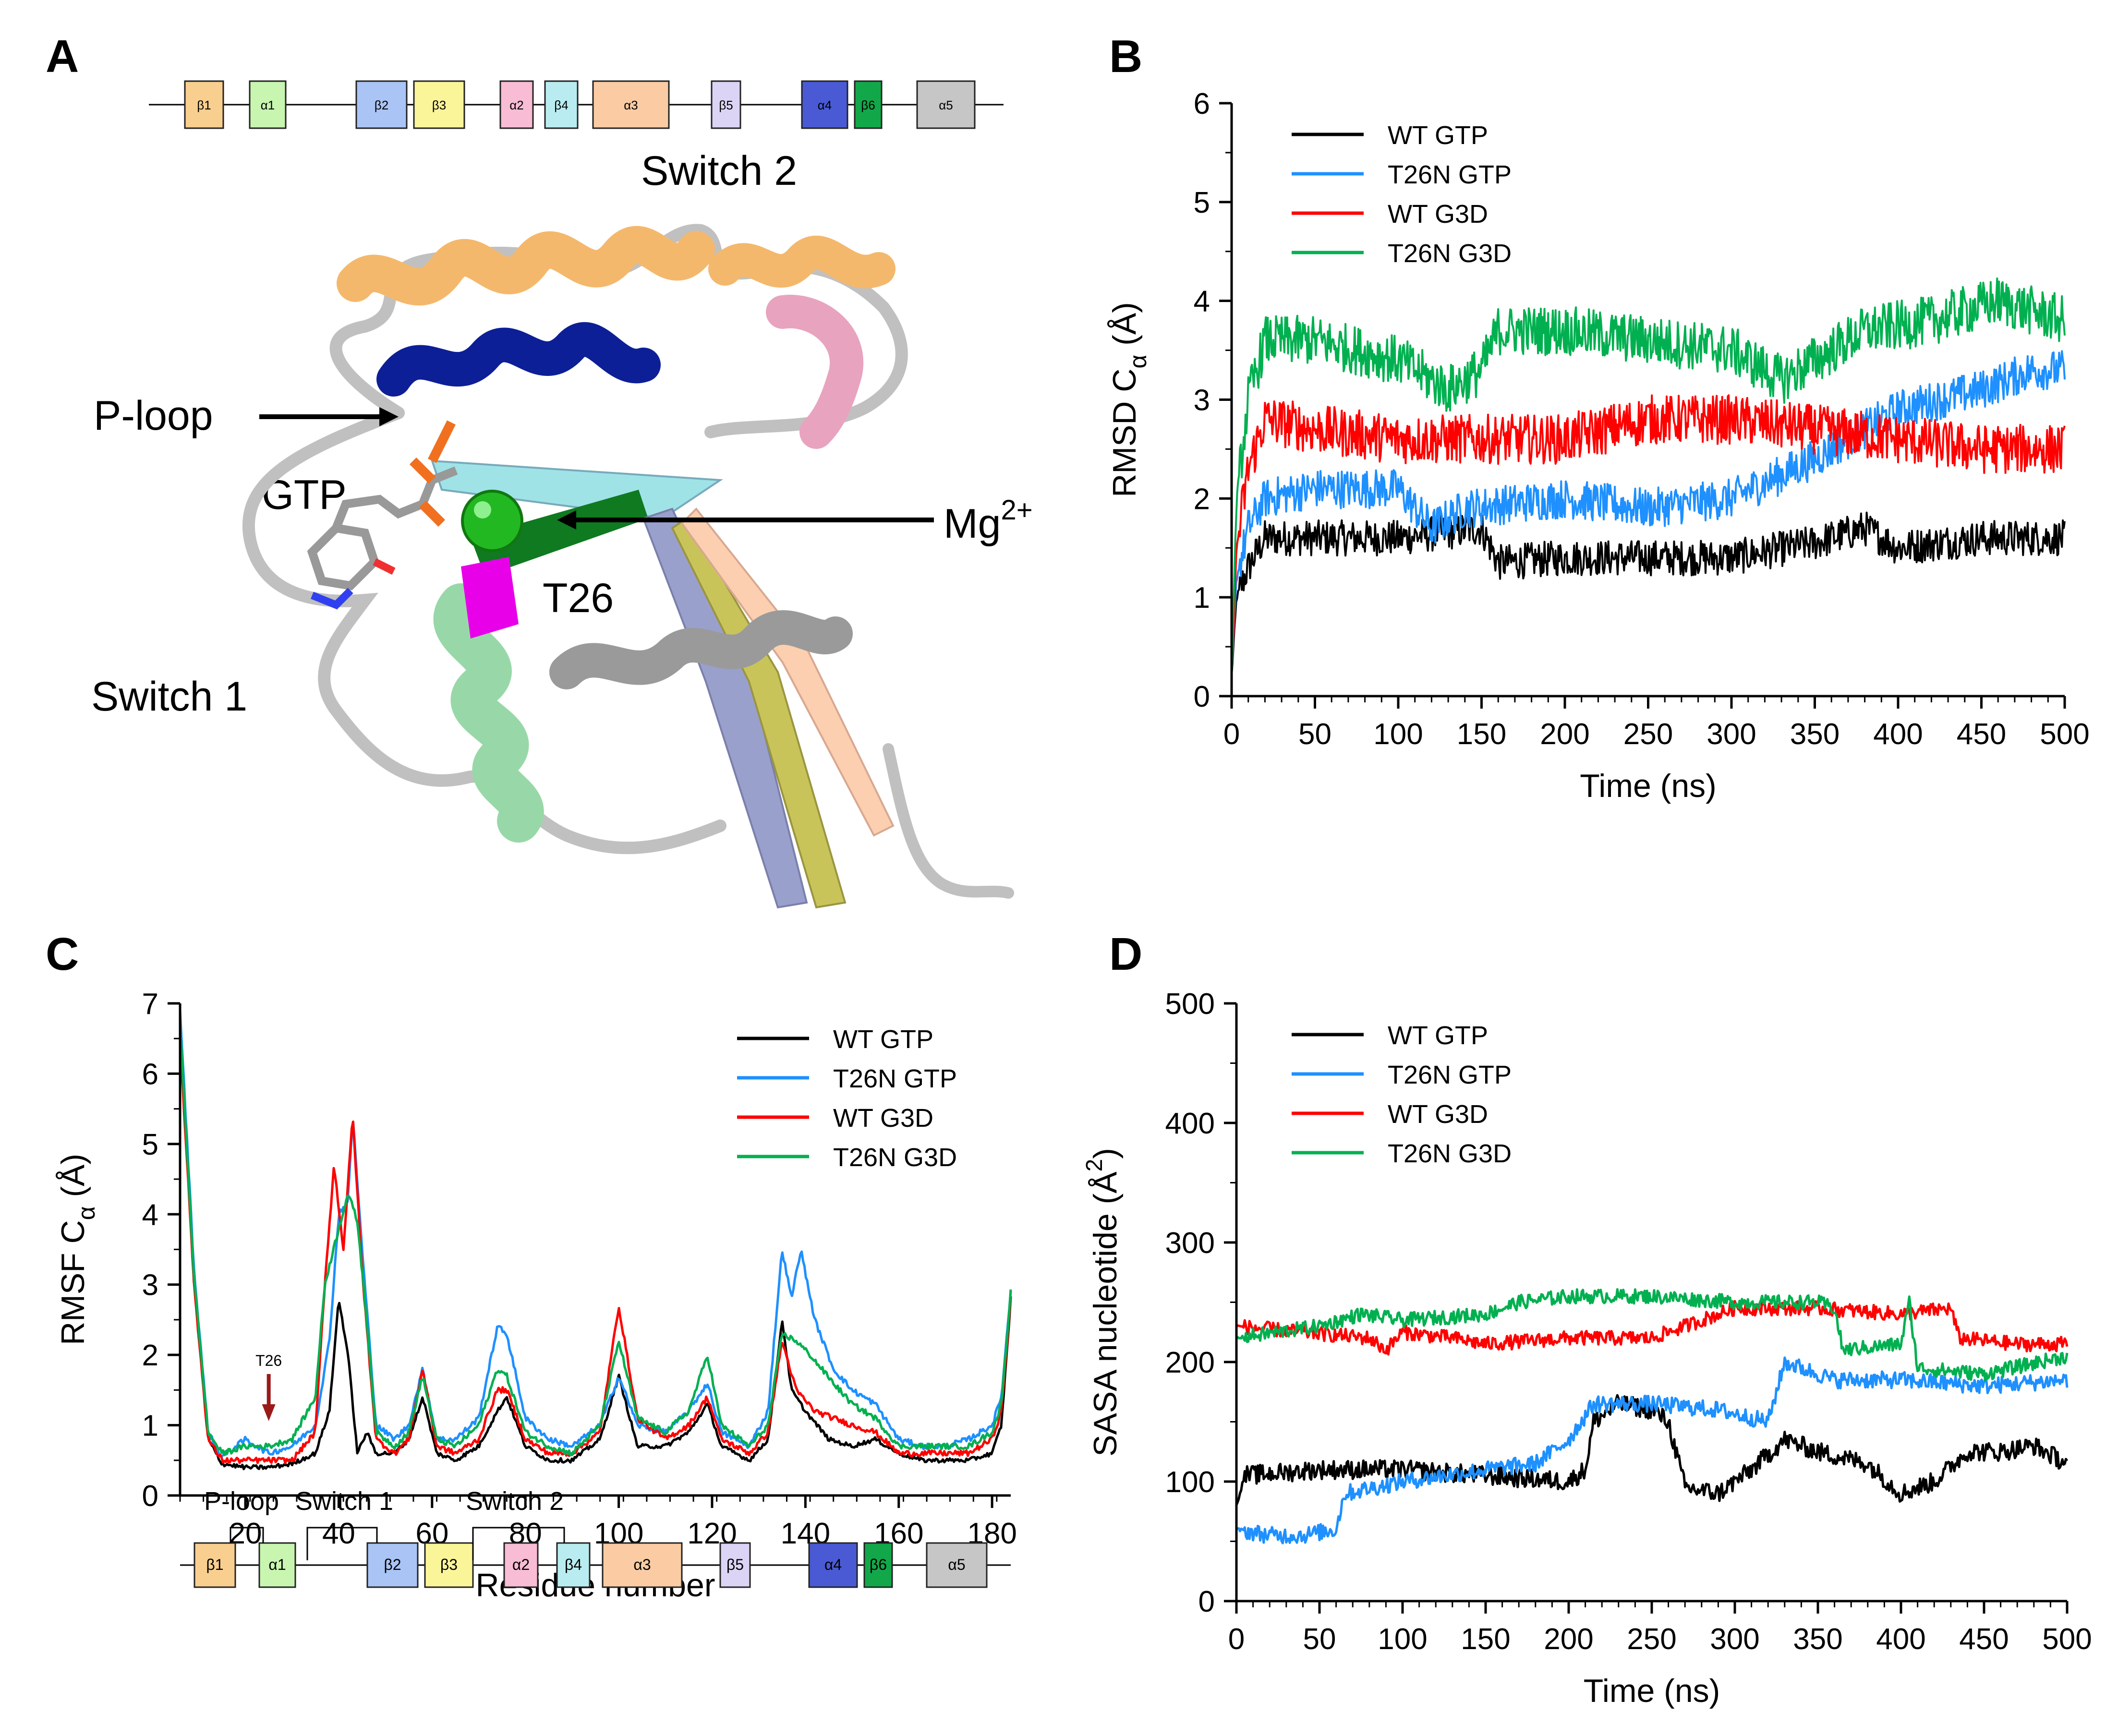  What do you see at coordinates (1450, 253) in the screenshot?
I see `legend-label: T26N G3D` at bounding box center [1450, 253].